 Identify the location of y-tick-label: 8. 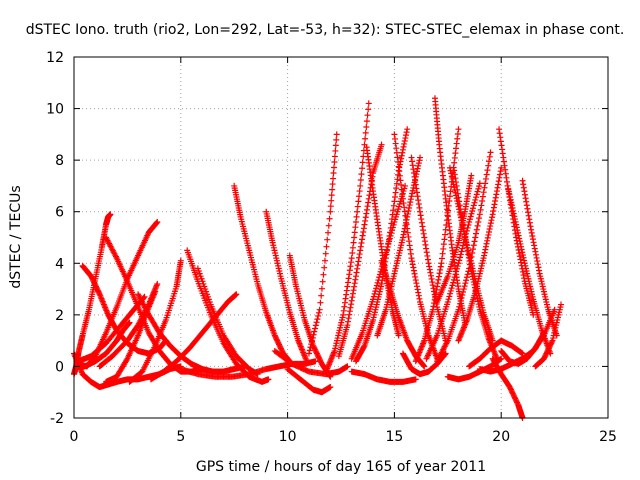
(59, 161).